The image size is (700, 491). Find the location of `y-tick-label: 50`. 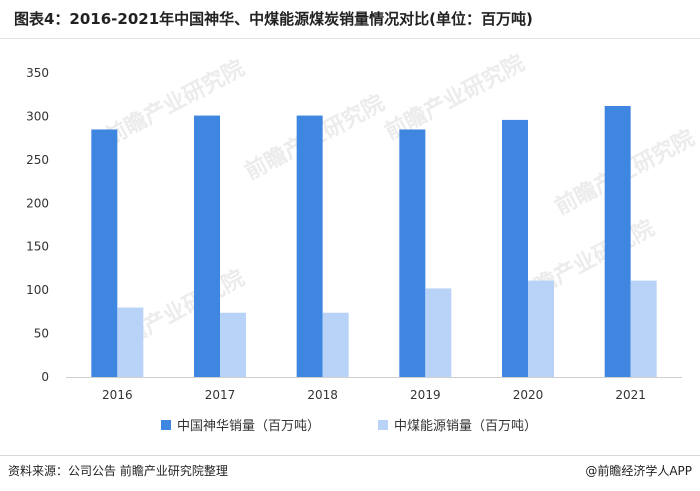

y-tick-label: 50 is located at coordinates (41, 334).